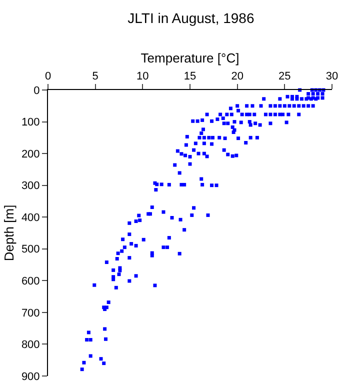  I want to click on y-tick-label: 0, so click(37, 90).